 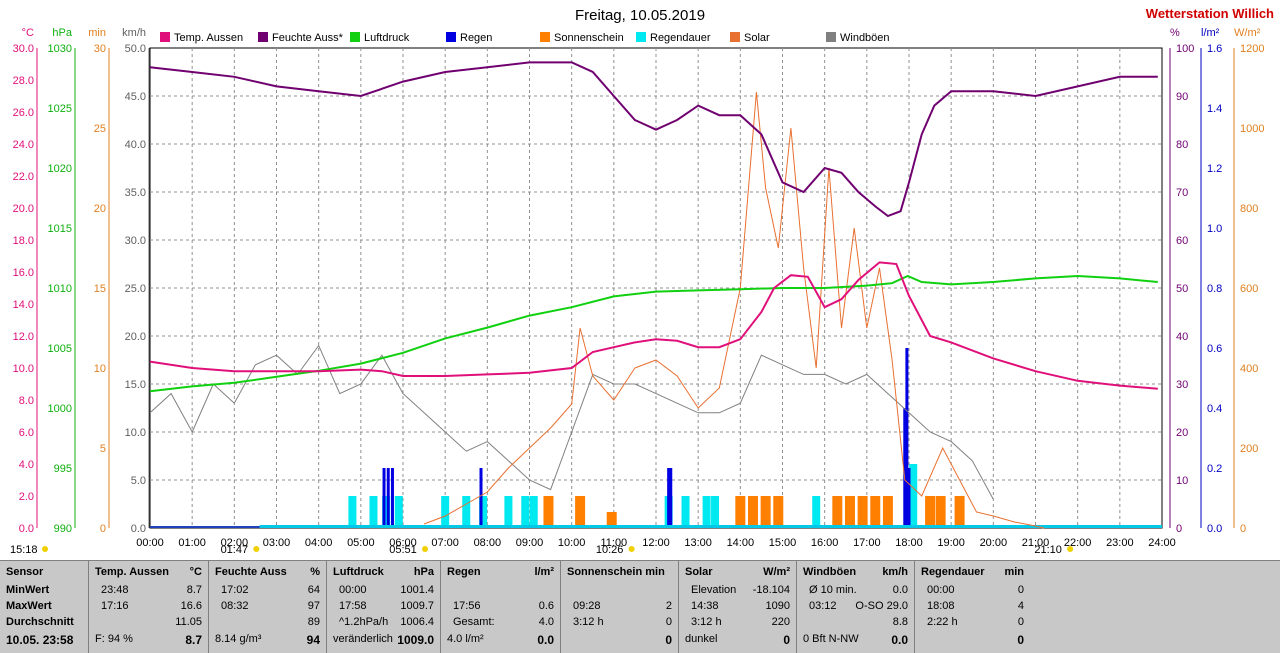 I want to click on left-axis-unit: °C, so click(x=28, y=33).